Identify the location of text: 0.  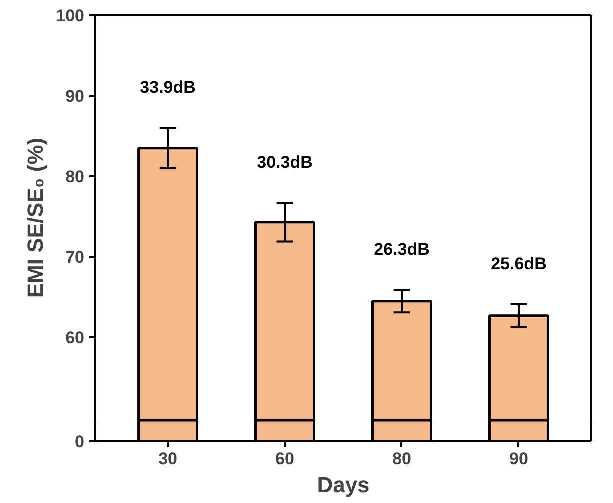
(80, 442).